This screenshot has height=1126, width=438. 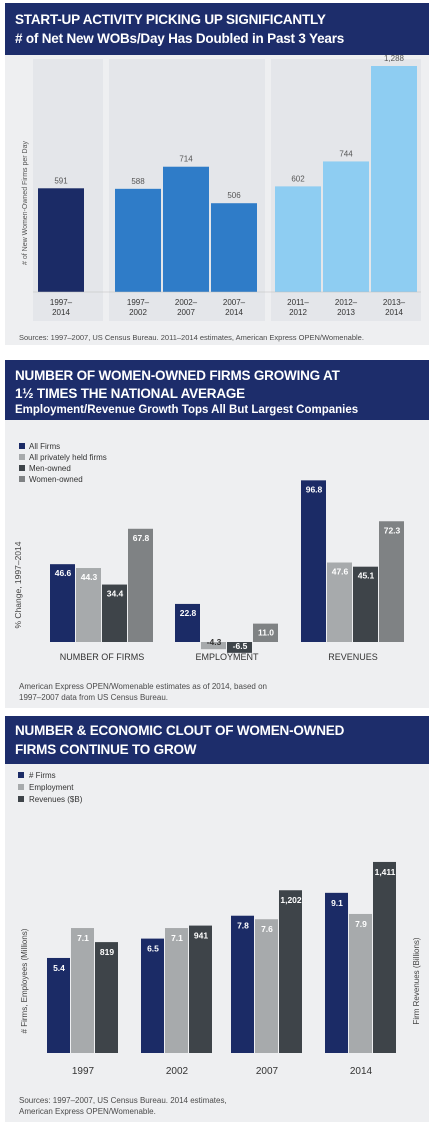 I want to click on data-label: 506, so click(x=234, y=195).